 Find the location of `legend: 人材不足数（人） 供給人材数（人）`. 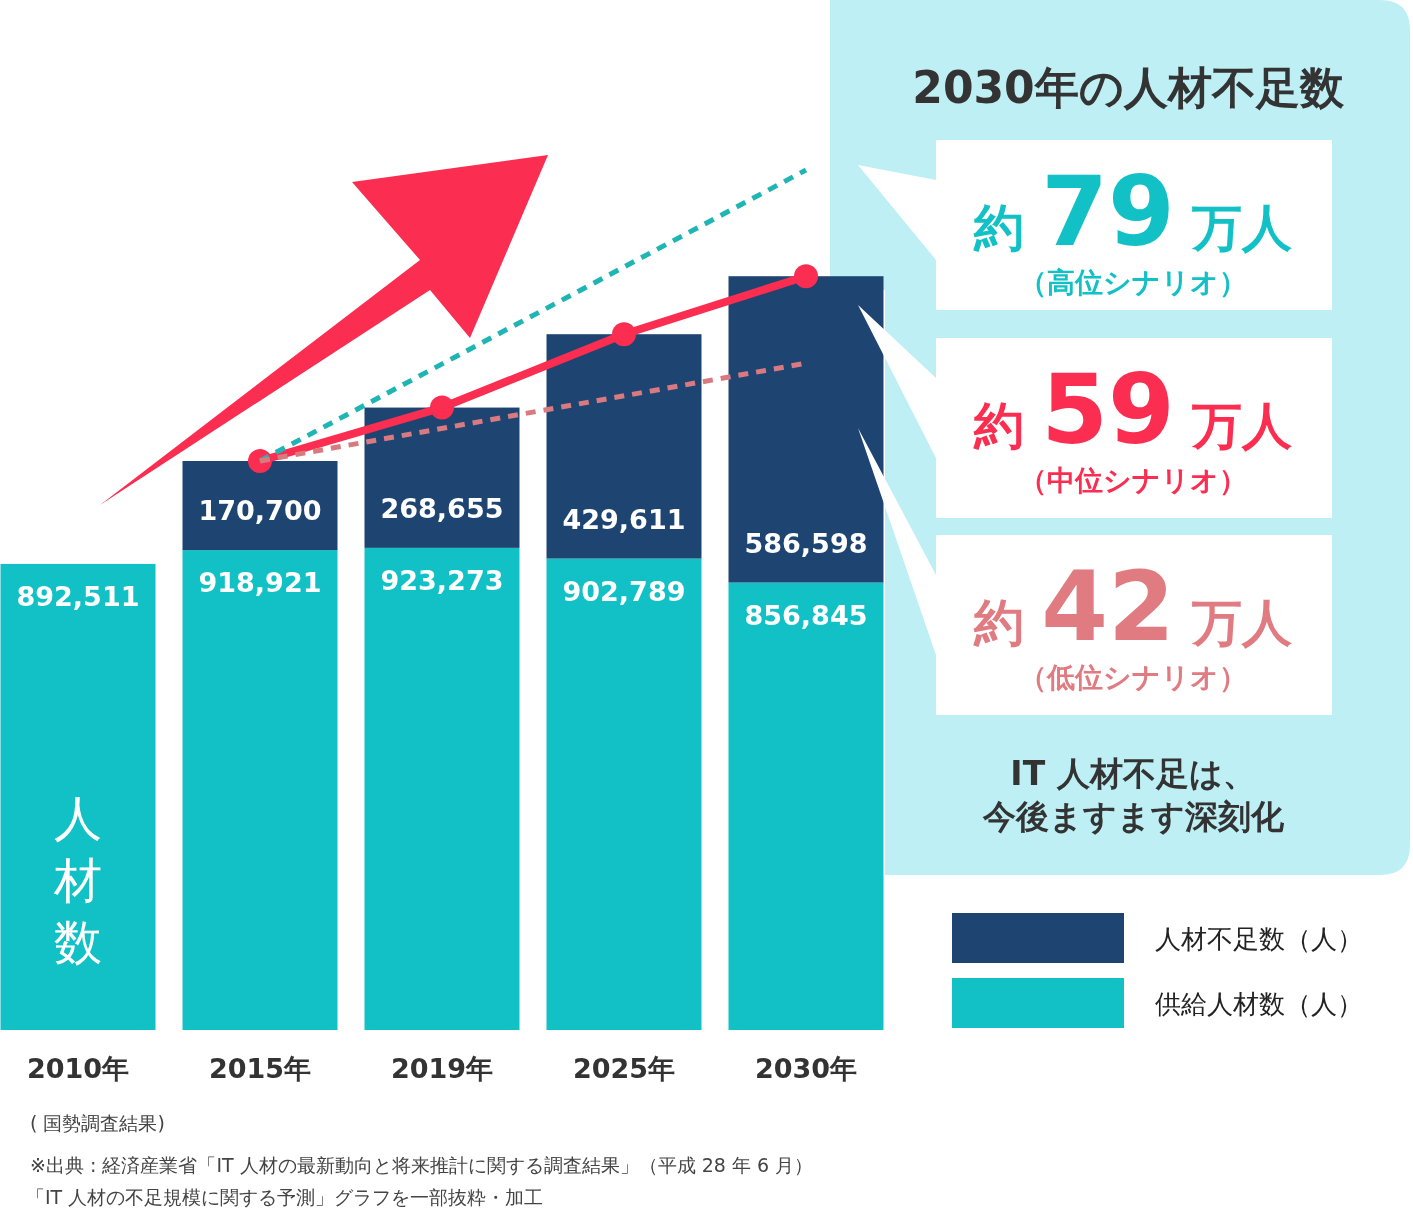

legend: 人材不足数（人） 供給人材数（人） is located at coordinates (1157, 970).